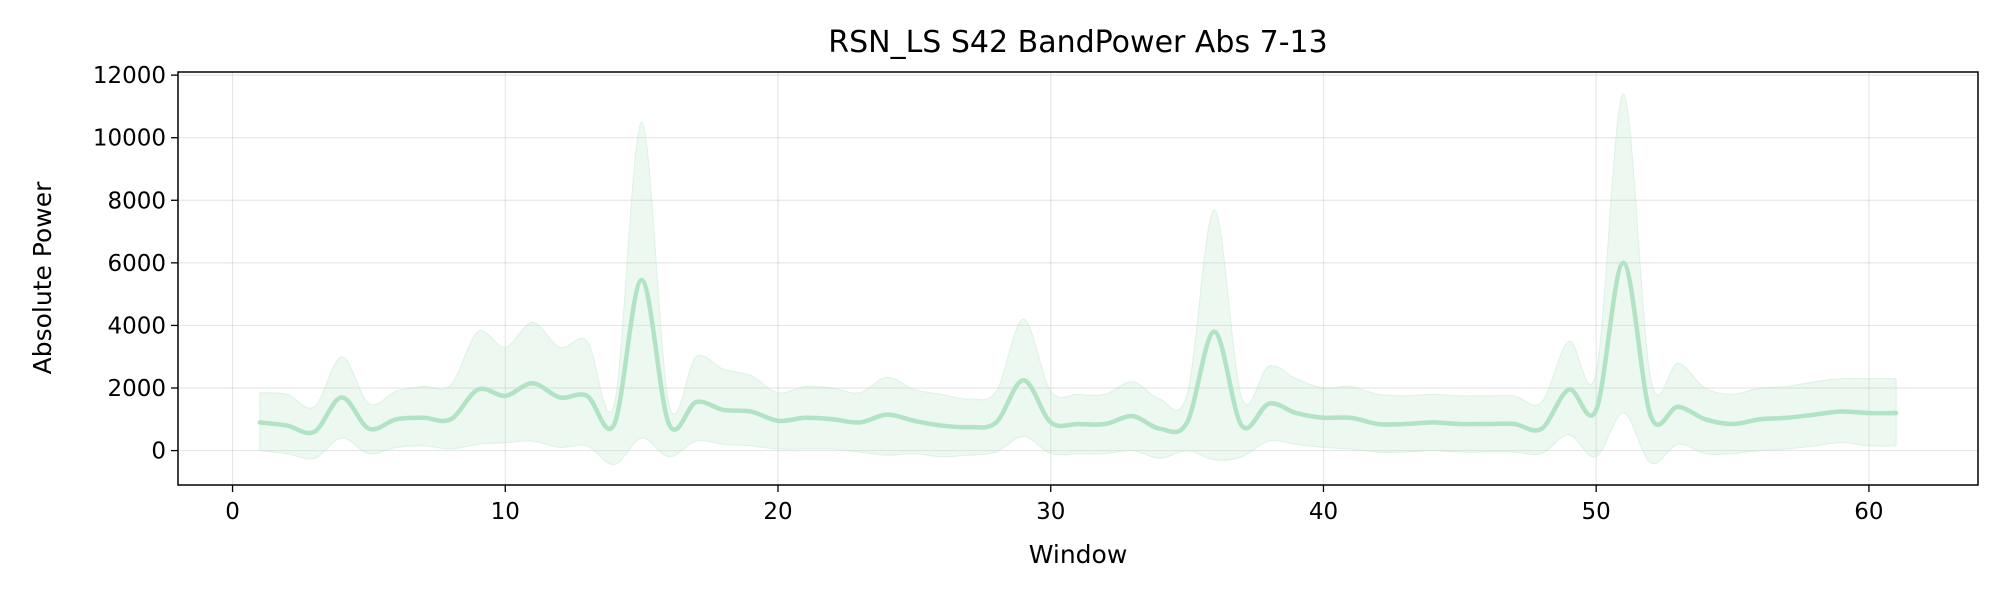  I want to click on y-tick-label: 2000, so click(136, 389).